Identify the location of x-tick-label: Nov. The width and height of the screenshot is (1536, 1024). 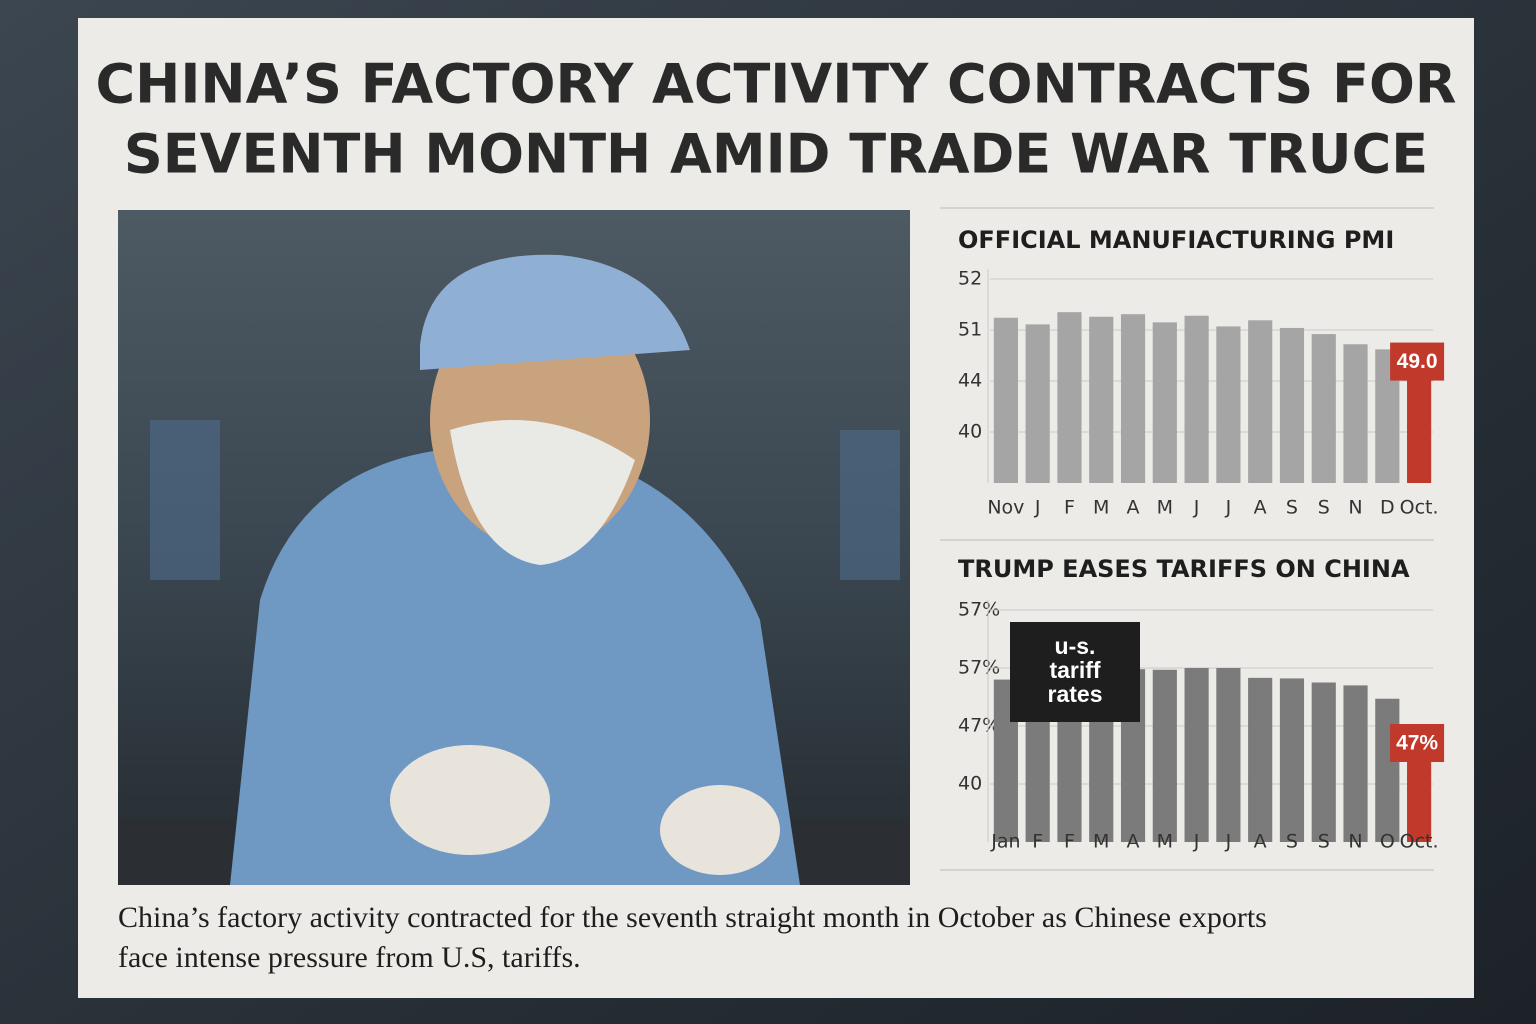
(1005, 508).